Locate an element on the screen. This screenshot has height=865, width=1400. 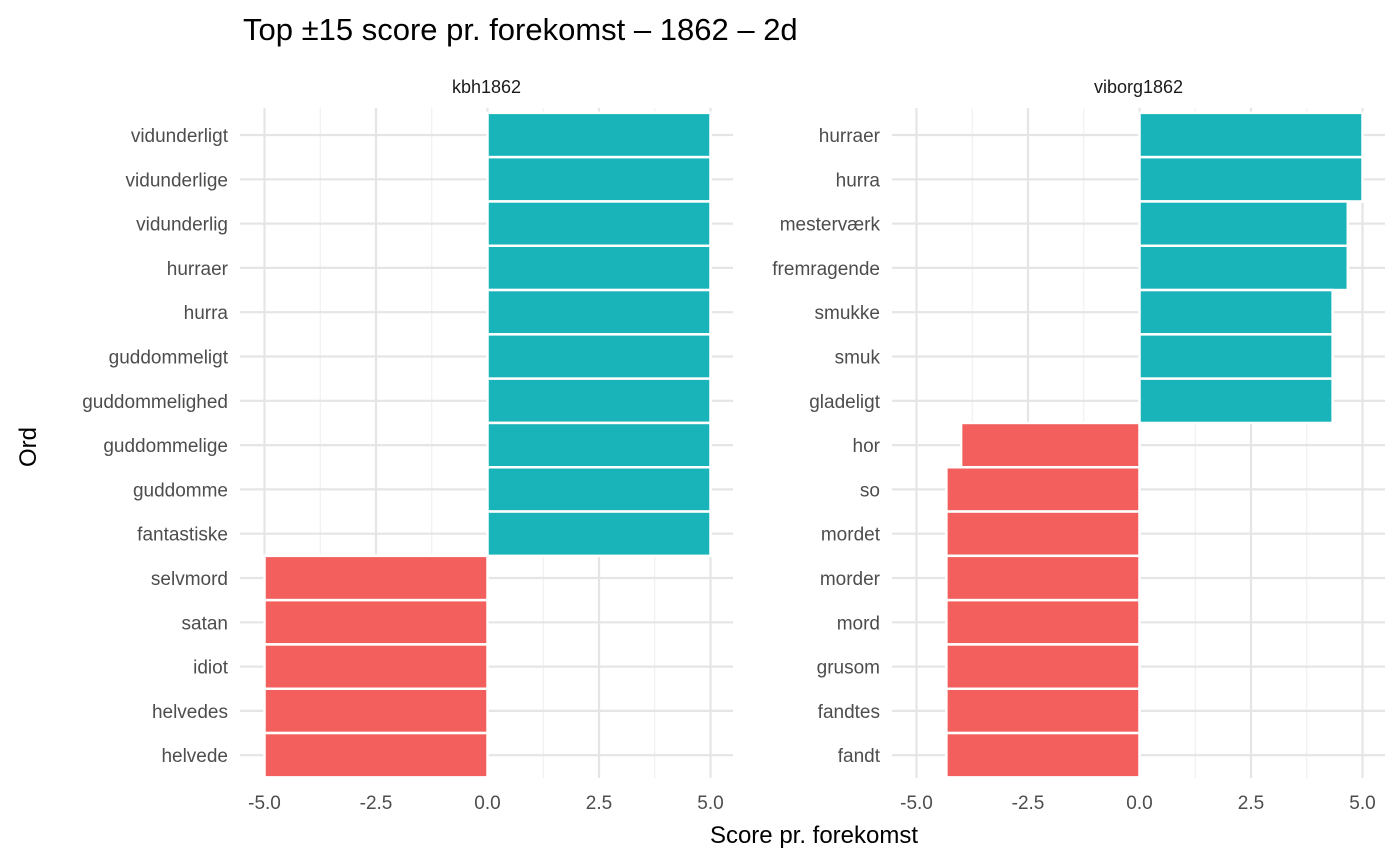
bar-viborg1862-mesterværk is located at coordinates (1244, 223).